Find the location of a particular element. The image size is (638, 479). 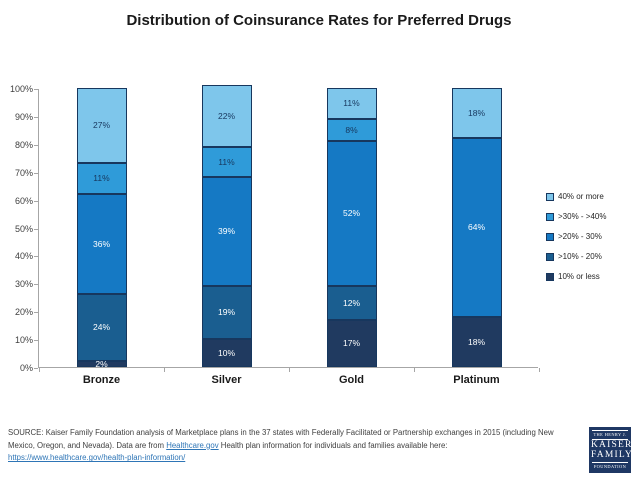

legend-item: 40% or more is located at coordinates (592, 196).